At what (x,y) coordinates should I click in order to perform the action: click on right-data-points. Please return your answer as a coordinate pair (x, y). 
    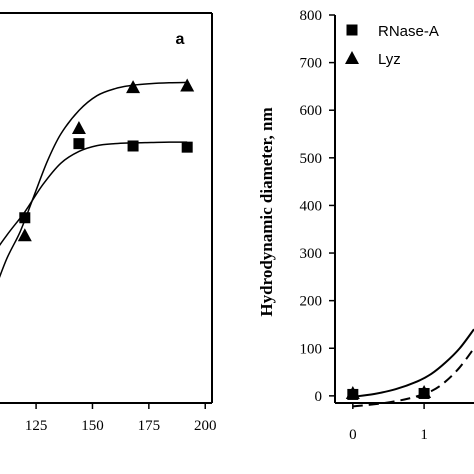
    Looking at the image, I should click on (388, 392).